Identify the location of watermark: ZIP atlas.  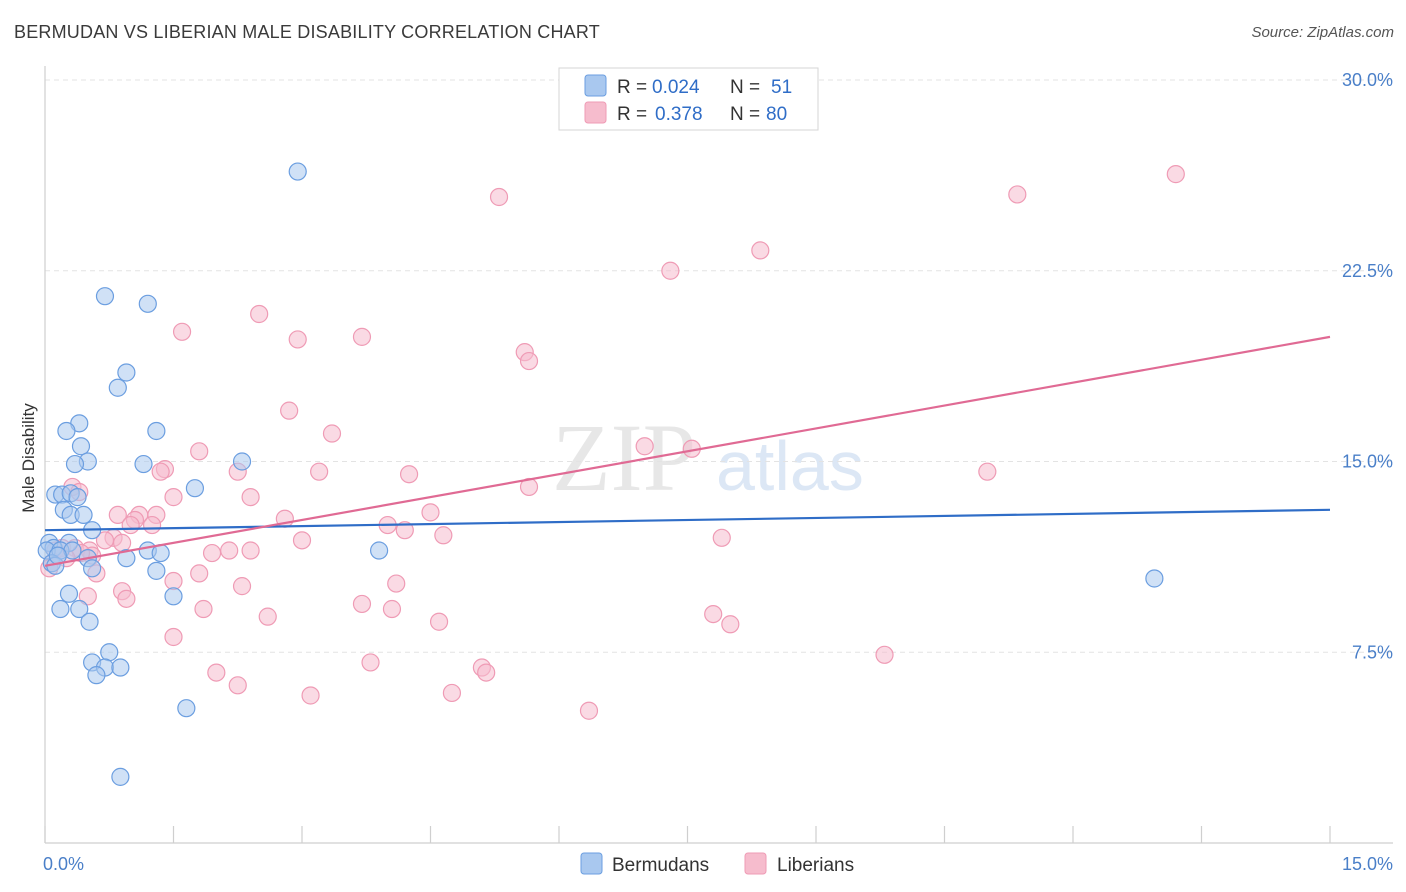
(708, 457).